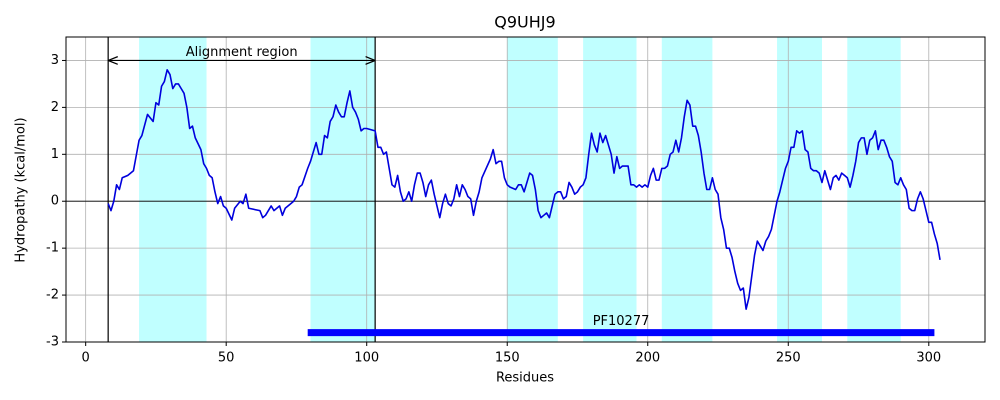 This screenshot has width=1000, height=400. What do you see at coordinates (366, 358) in the screenshot?
I see `x-tick-label: 100` at bounding box center [366, 358].